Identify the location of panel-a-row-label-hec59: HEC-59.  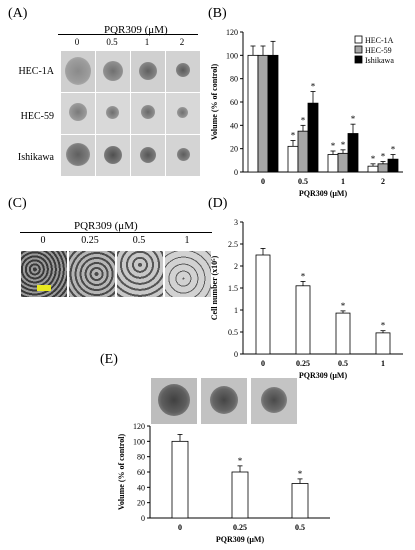
(37, 116).